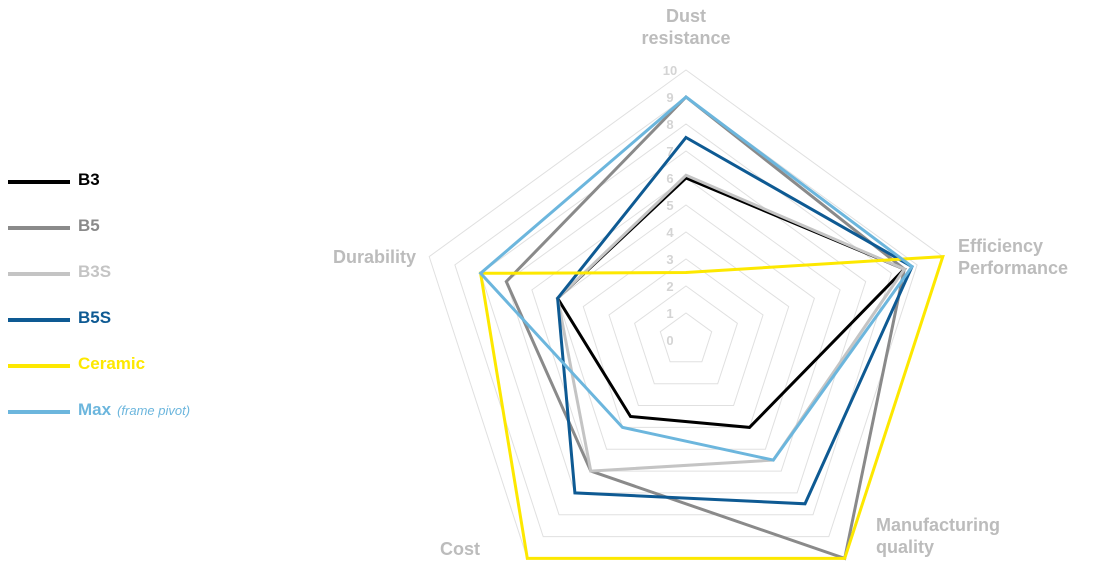 This screenshot has height=562, width=1094. What do you see at coordinates (669, 151) in the screenshot?
I see `tick-label: 7` at bounding box center [669, 151].